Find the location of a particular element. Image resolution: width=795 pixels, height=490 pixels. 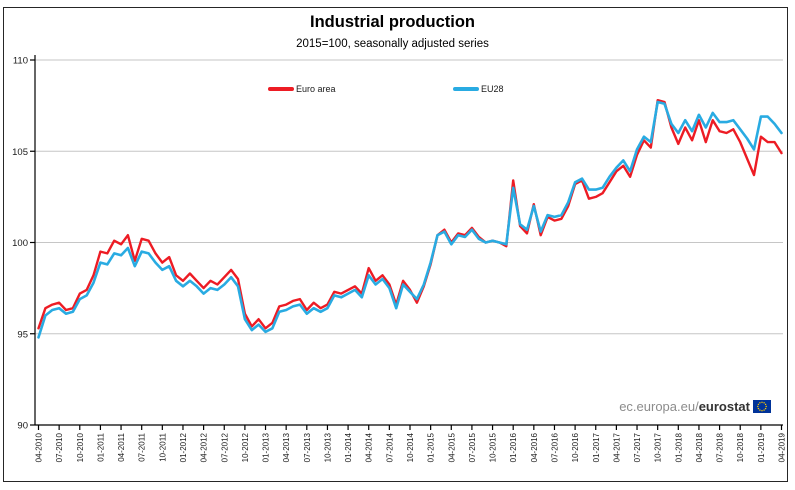

x-tick-label-07-2012: 07-2012 is located at coordinates (224, 447).